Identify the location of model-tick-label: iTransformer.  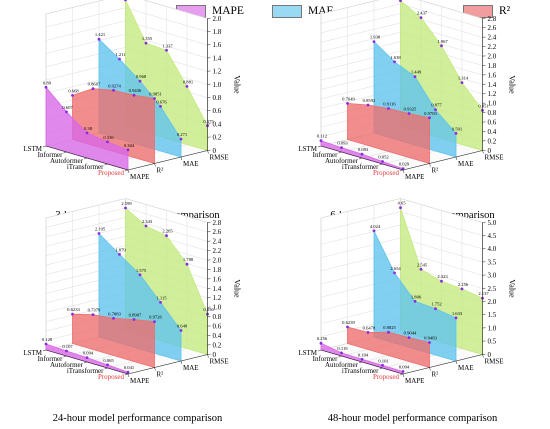
(85, 167).